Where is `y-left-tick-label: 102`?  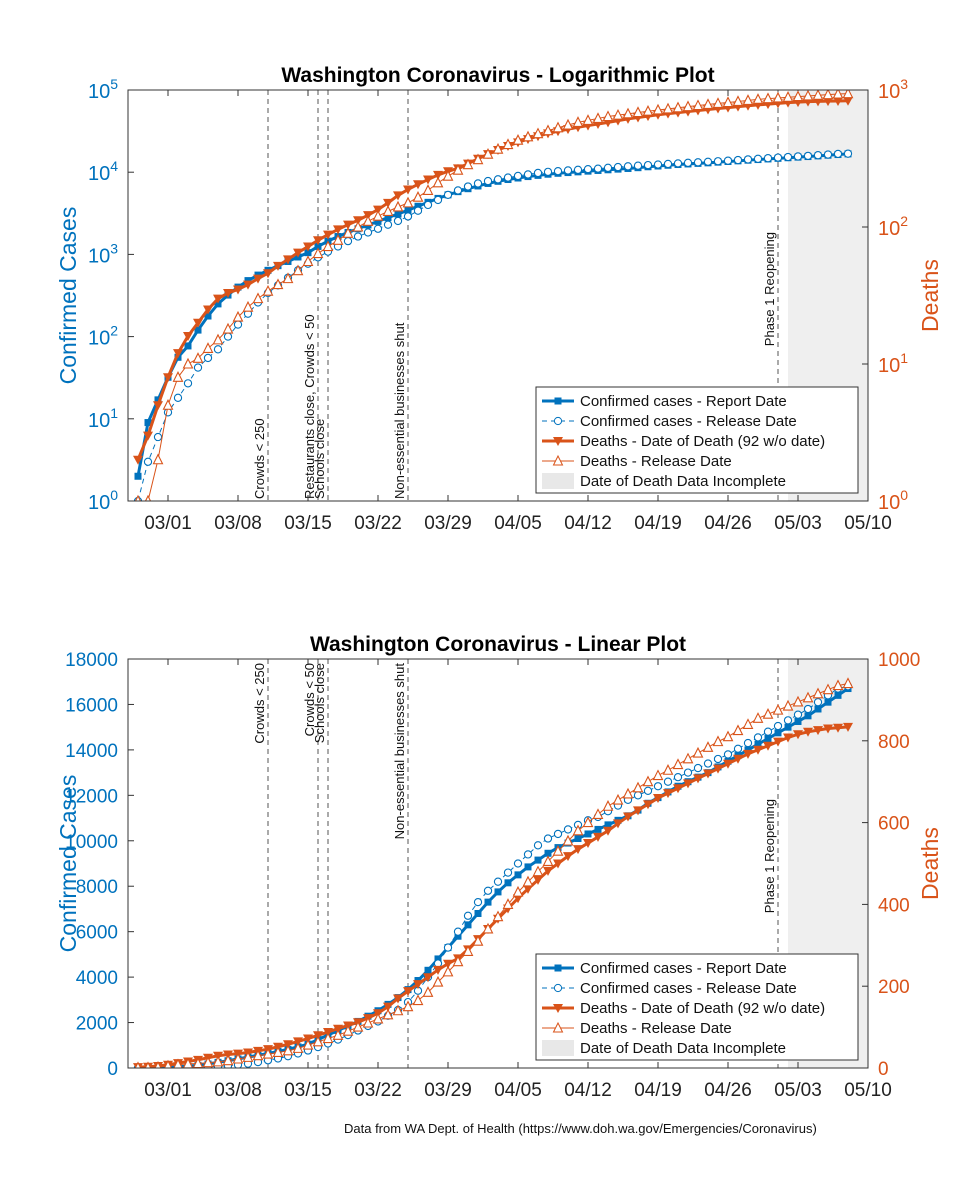
y-left-tick-label: 102 is located at coordinates (103, 336).